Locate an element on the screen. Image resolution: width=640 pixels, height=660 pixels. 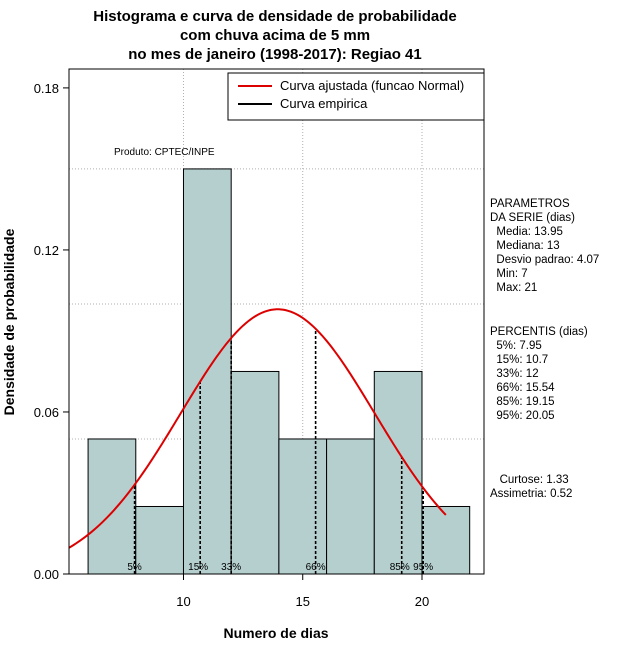
percentile-line: 33%: 12 is located at coordinates (514, 374).